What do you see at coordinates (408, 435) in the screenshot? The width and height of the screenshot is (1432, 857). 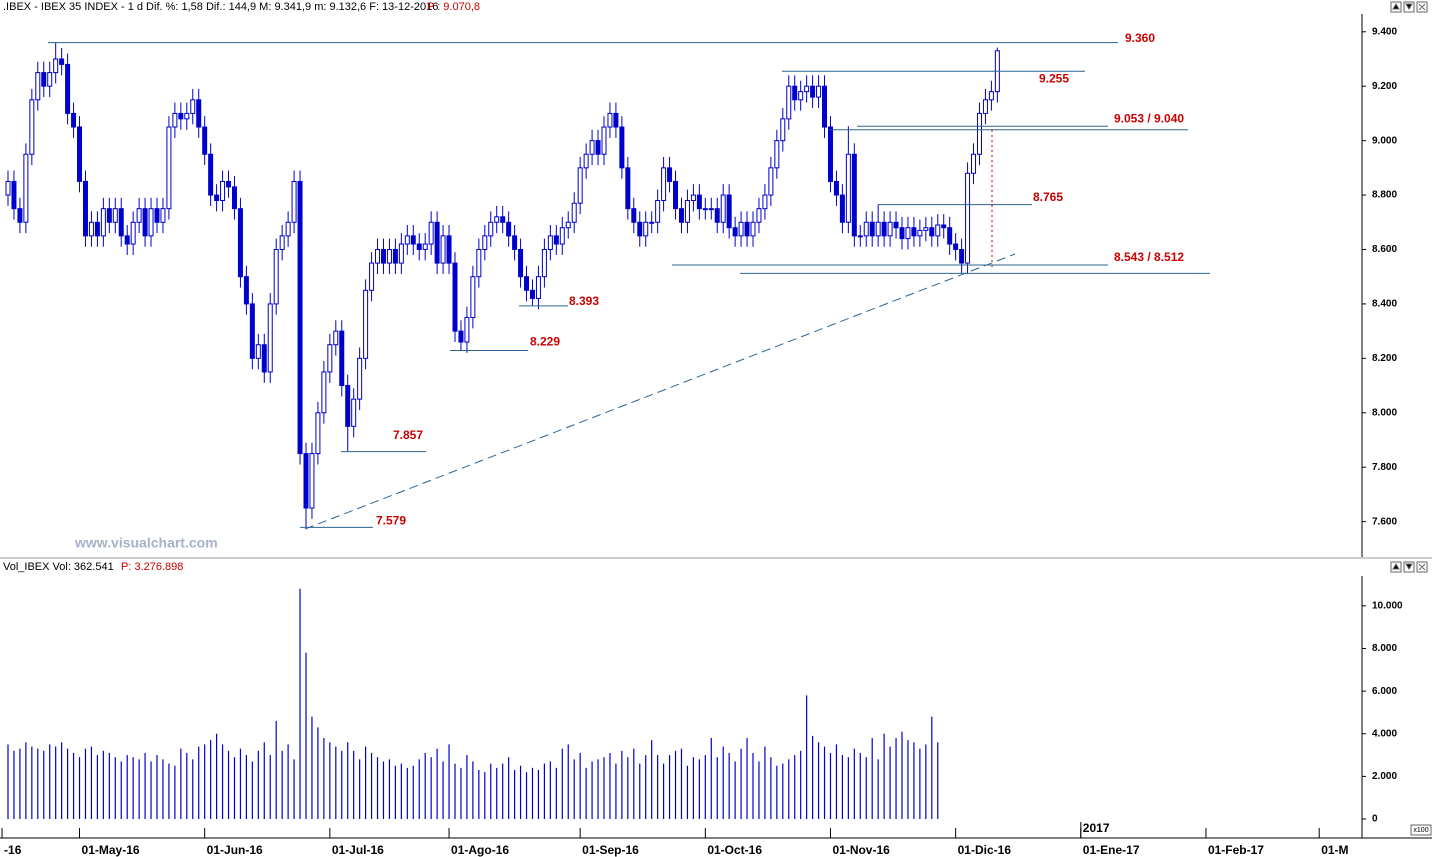 I see `level-label: 7.857` at bounding box center [408, 435].